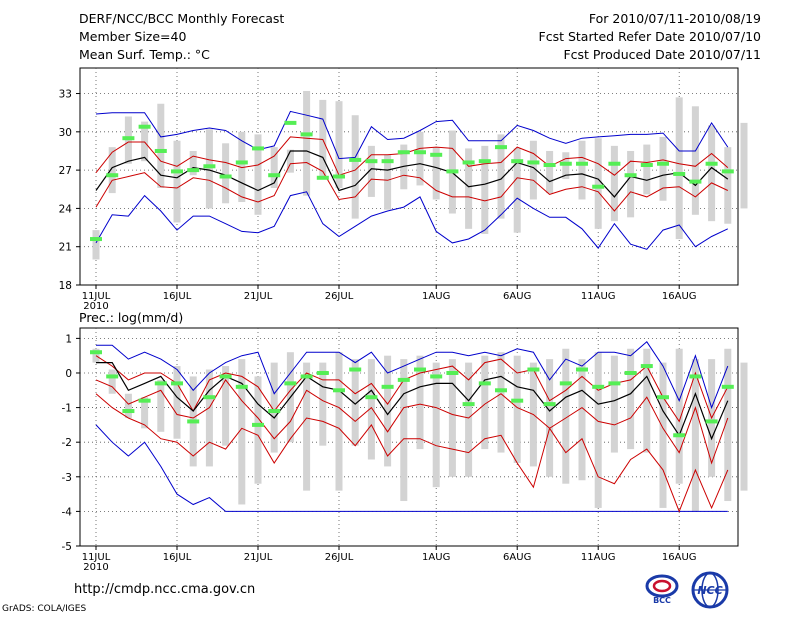 The width and height of the screenshot is (800, 618). What do you see at coordinates (412, 135) in the screenshot?
I see `temp-max-line` at bounding box center [412, 135].